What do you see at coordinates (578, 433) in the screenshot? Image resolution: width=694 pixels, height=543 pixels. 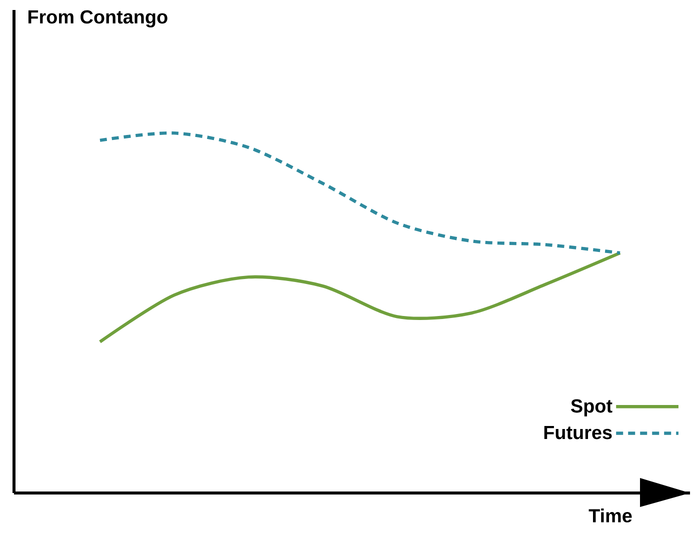 I see `legend-label: Futures` at bounding box center [578, 433].